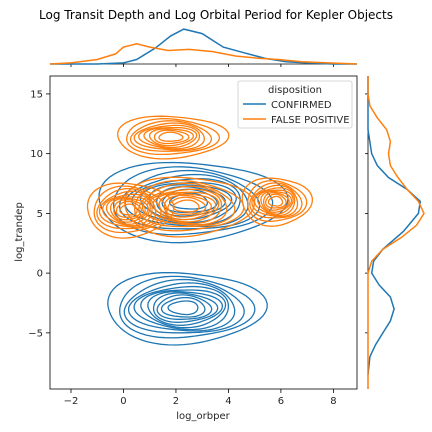 The width and height of the screenshot is (432, 432). Describe the element at coordinates (310, 120) in the screenshot. I see `legend-label-false-positive: FALSE POSITIVE` at that location.